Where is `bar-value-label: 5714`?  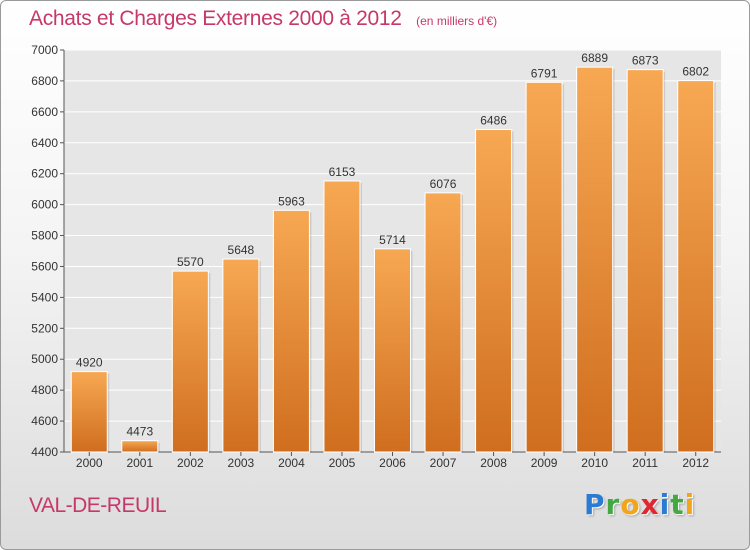 bar-value-label: 5714 is located at coordinates (392, 240).